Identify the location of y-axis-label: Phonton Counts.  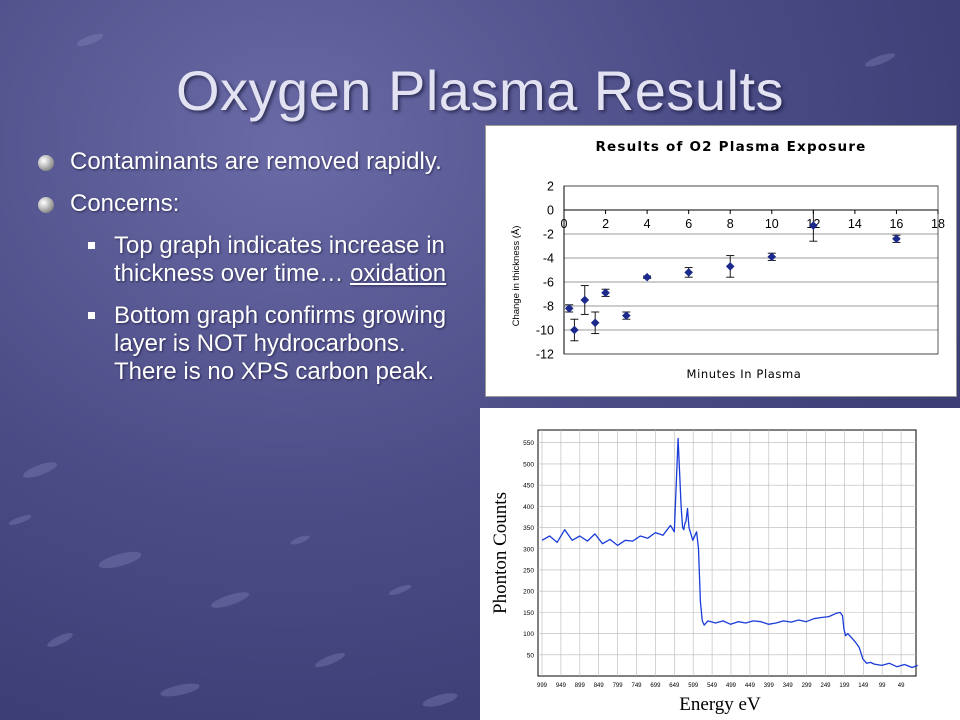
(500, 553).